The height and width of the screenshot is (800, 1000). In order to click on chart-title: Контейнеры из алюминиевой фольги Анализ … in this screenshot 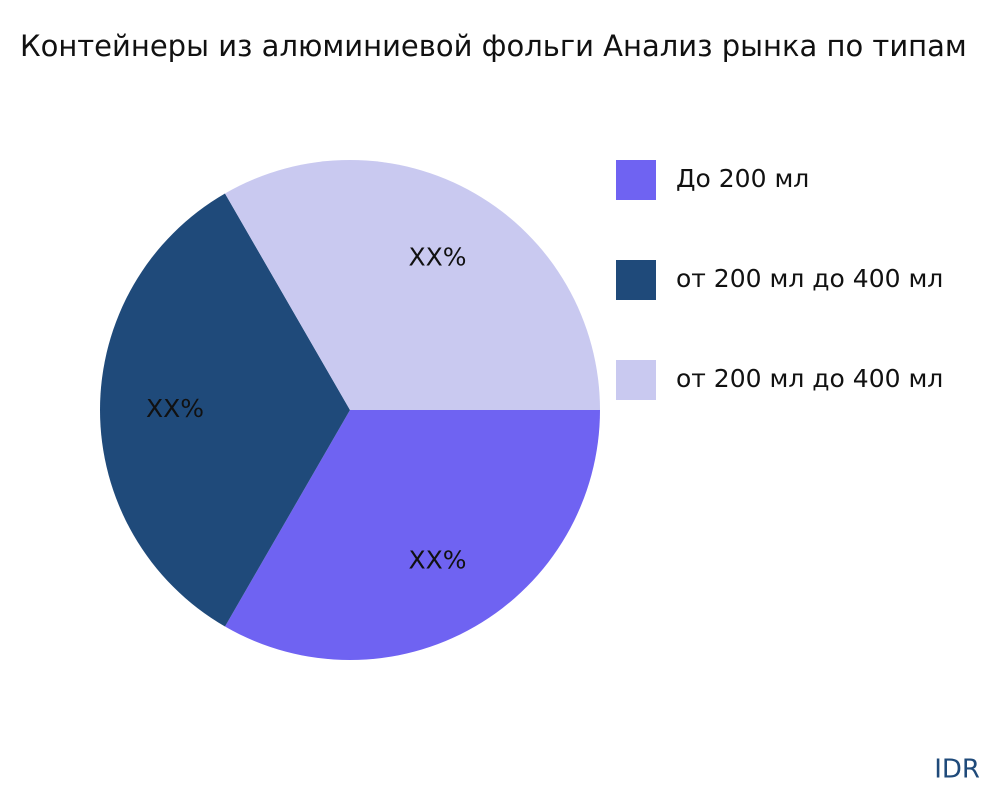, I will do `click(493, 46)`.